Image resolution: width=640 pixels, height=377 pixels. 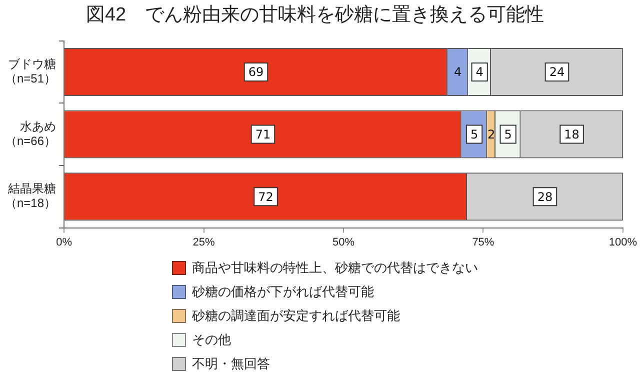 I want to click on y-tick-label: ブドウ糖（n=51）, so click(x=30, y=71).